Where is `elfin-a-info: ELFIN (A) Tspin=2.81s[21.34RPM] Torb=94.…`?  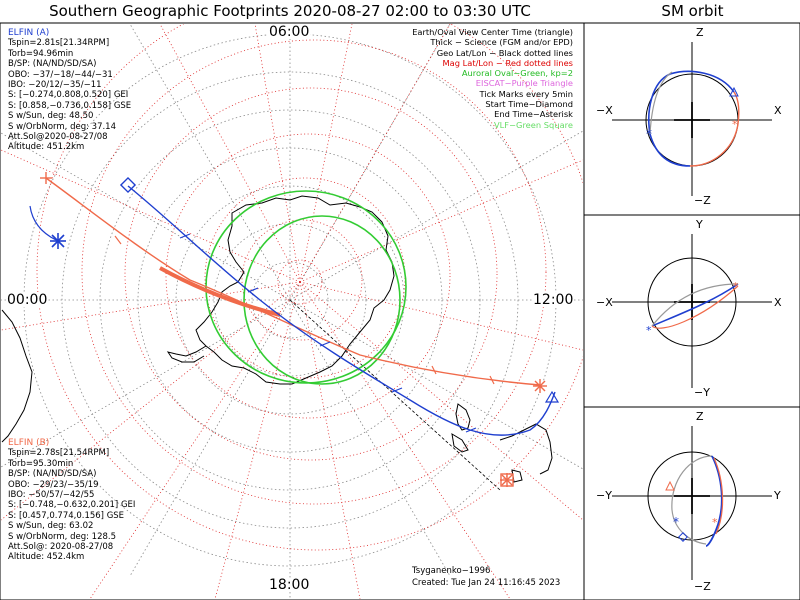
elfin-a-info: ELFIN (A) Tspin=2.81s[21.34RPM] Torb=94.… is located at coordinates (69, 90).